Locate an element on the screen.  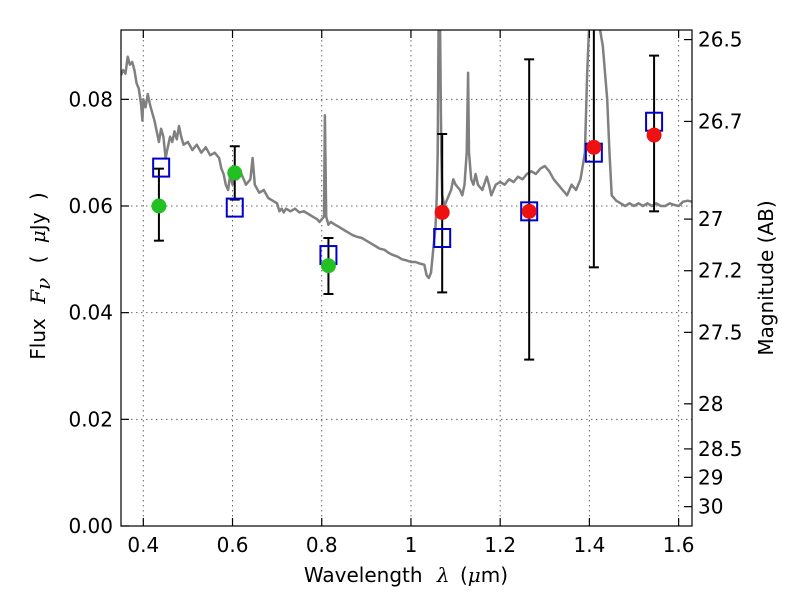
right-y-axis-label: Magnitude (AB) is located at coordinates (766, 277).